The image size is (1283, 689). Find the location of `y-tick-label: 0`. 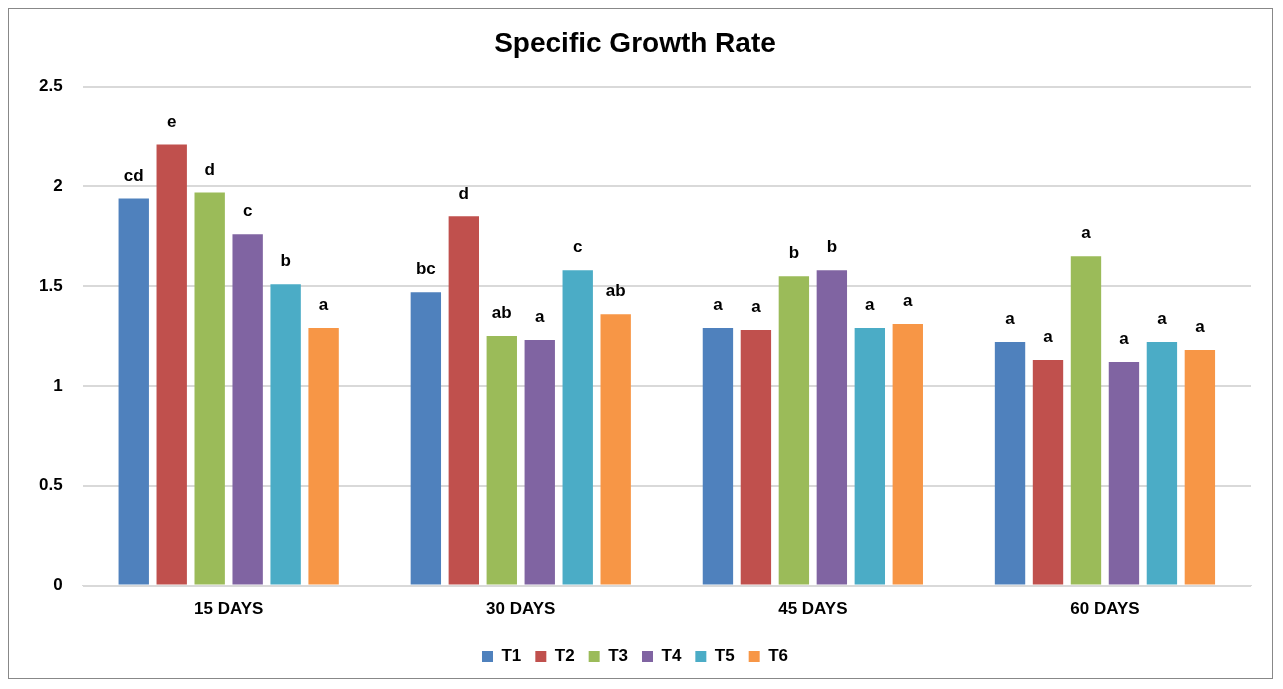

y-tick-label: 0 is located at coordinates (58, 585).